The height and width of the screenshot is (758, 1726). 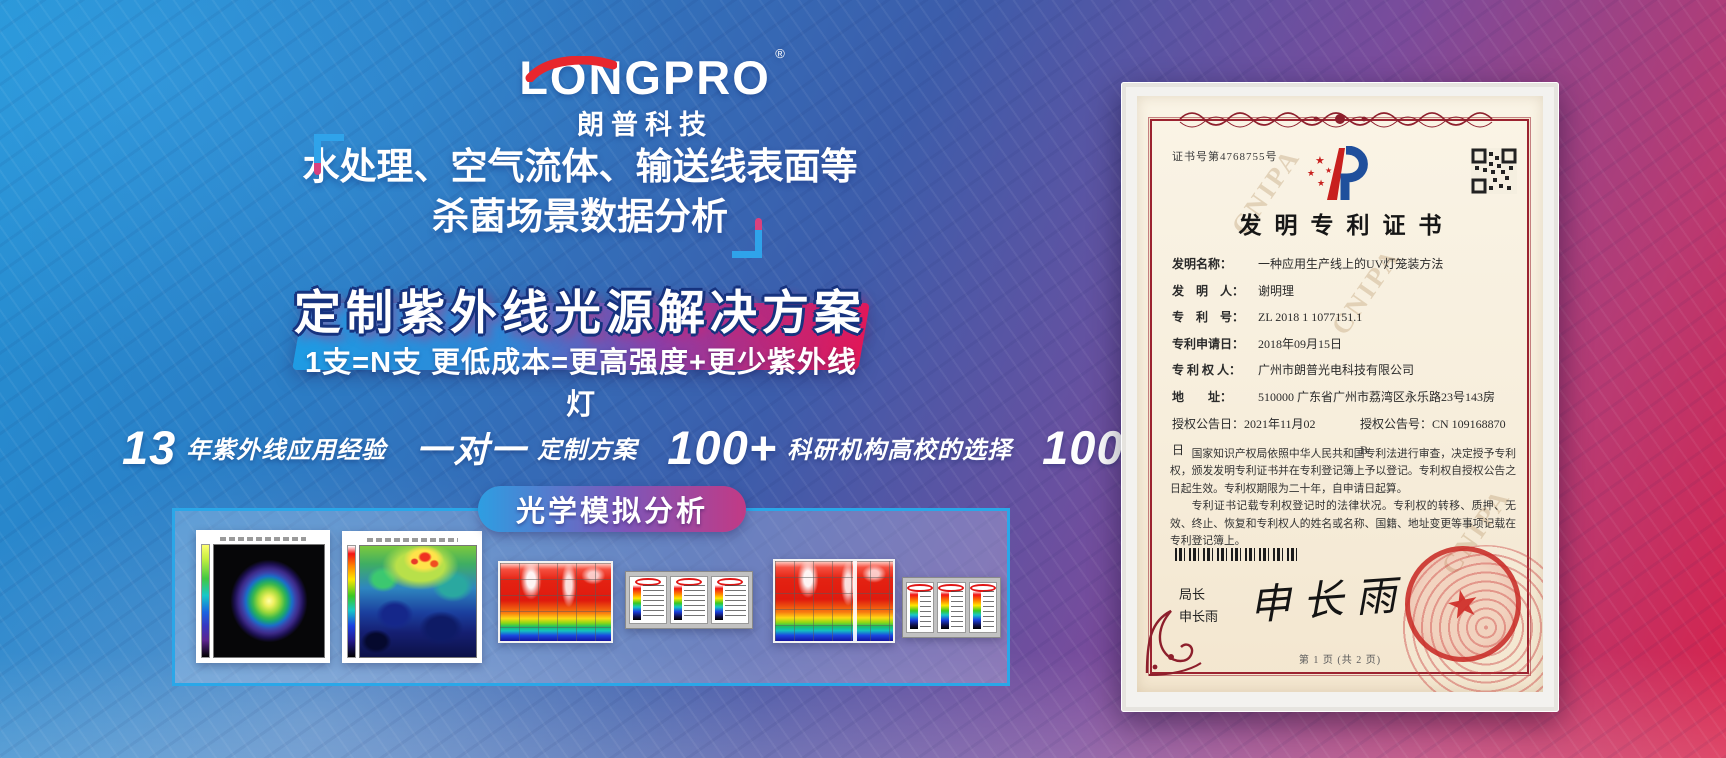 I want to click on field-value: 一种应用生产线上的UV灯笼装方法, so click(x=1351, y=264).